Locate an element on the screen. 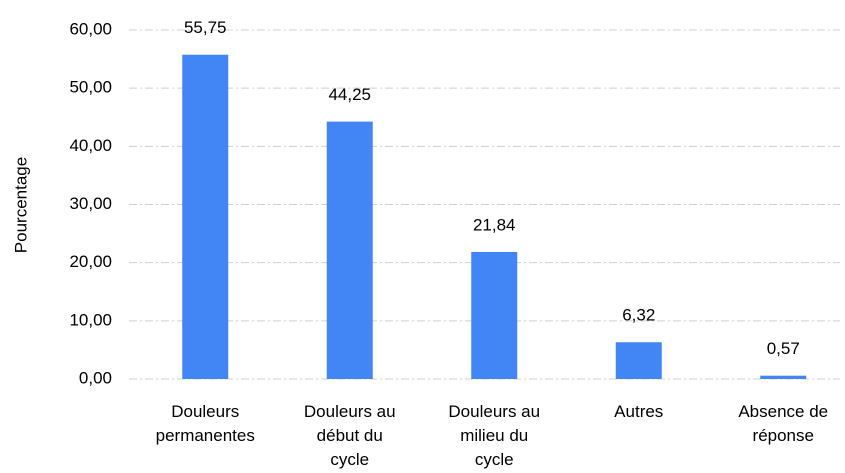 The image size is (845, 473). x-tick-label: Autres is located at coordinates (638, 411).